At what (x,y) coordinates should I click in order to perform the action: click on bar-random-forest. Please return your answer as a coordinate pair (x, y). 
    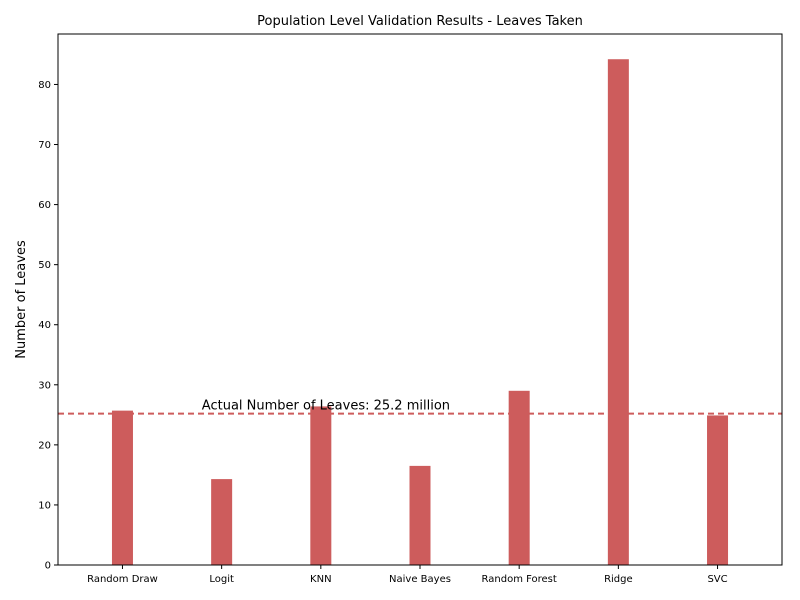
    Looking at the image, I should click on (519, 477).